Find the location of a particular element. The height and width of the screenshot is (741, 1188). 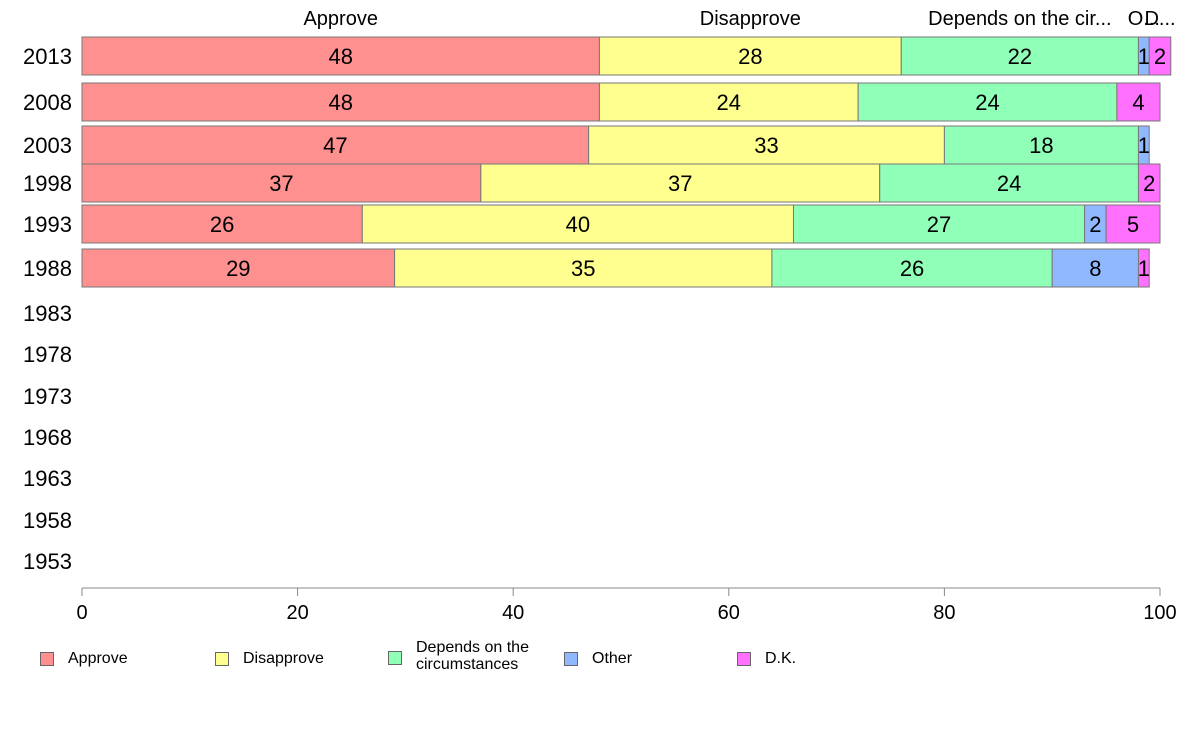

data-label-2003-2: 18 is located at coordinates (1041, 145).